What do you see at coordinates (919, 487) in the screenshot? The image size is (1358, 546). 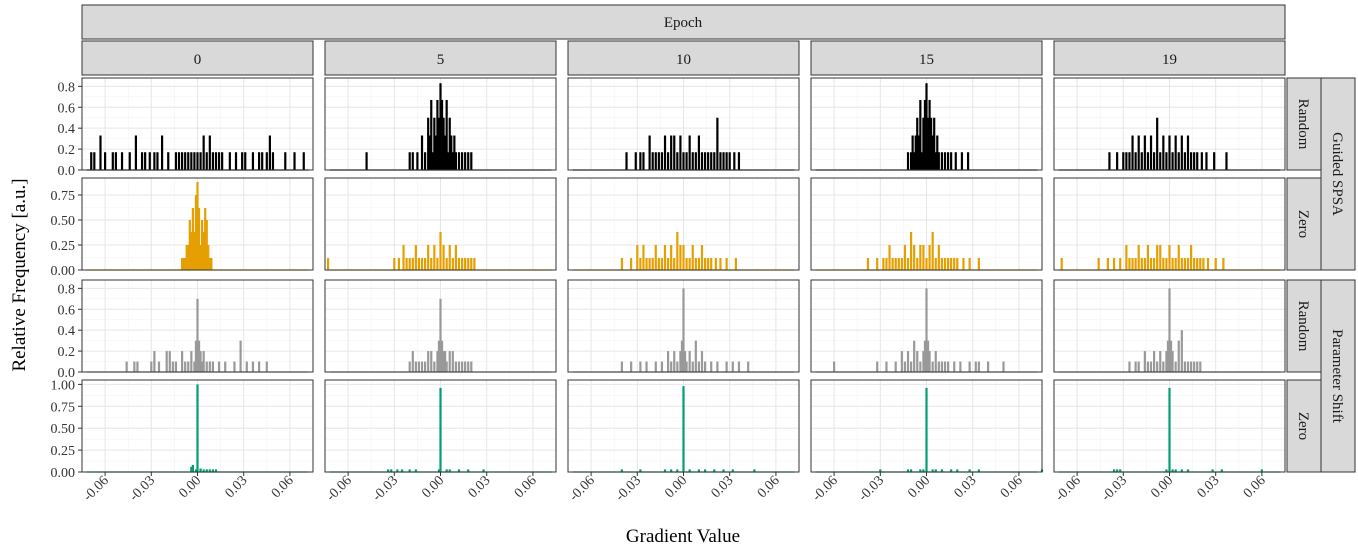 I see `x-tick-label: 0.00` at bounding box center [919, 487].